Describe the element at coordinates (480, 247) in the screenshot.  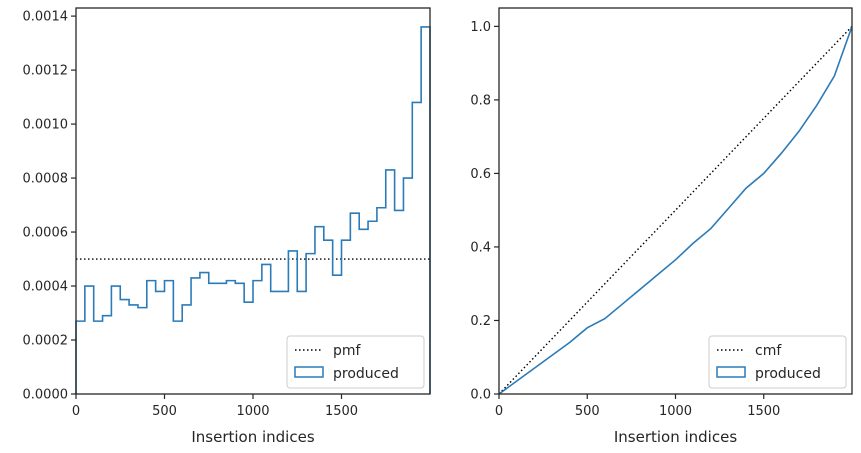
I see `right-y-tick-label: 0.4` at that location.